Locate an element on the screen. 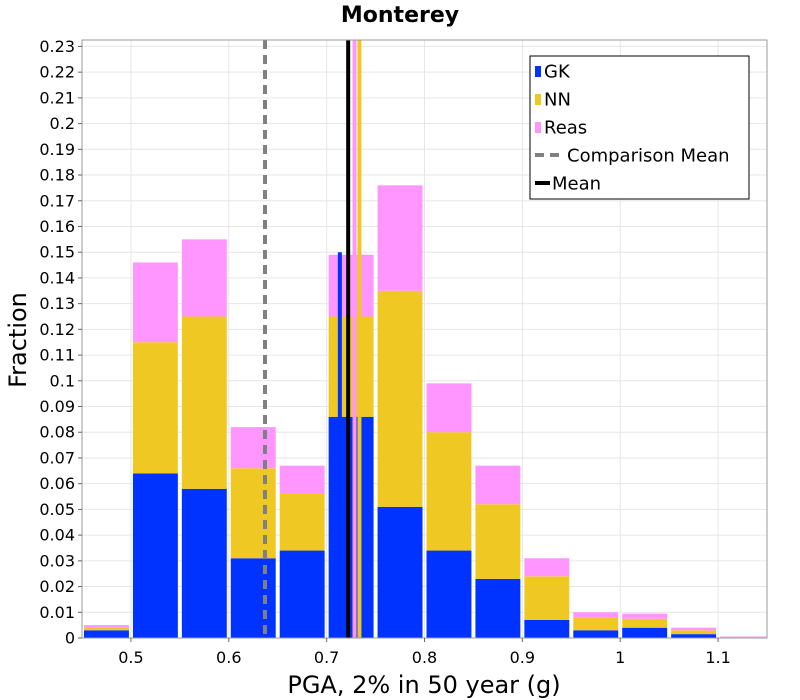 This screenshot has width=800, height=700. y-tick-label: 0.05 is located at coordinates (57, 509).